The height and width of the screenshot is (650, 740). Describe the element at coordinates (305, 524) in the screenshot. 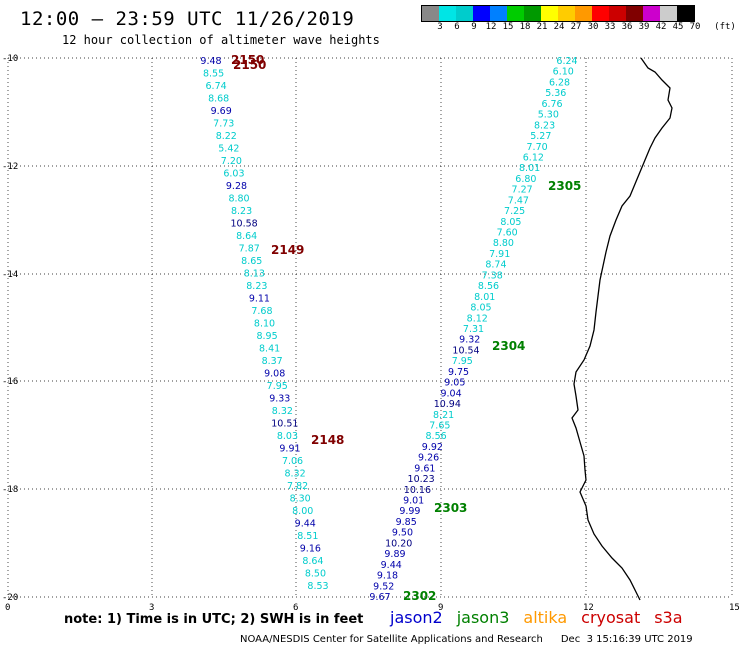

I see `swh-value: 9.44` at that location.